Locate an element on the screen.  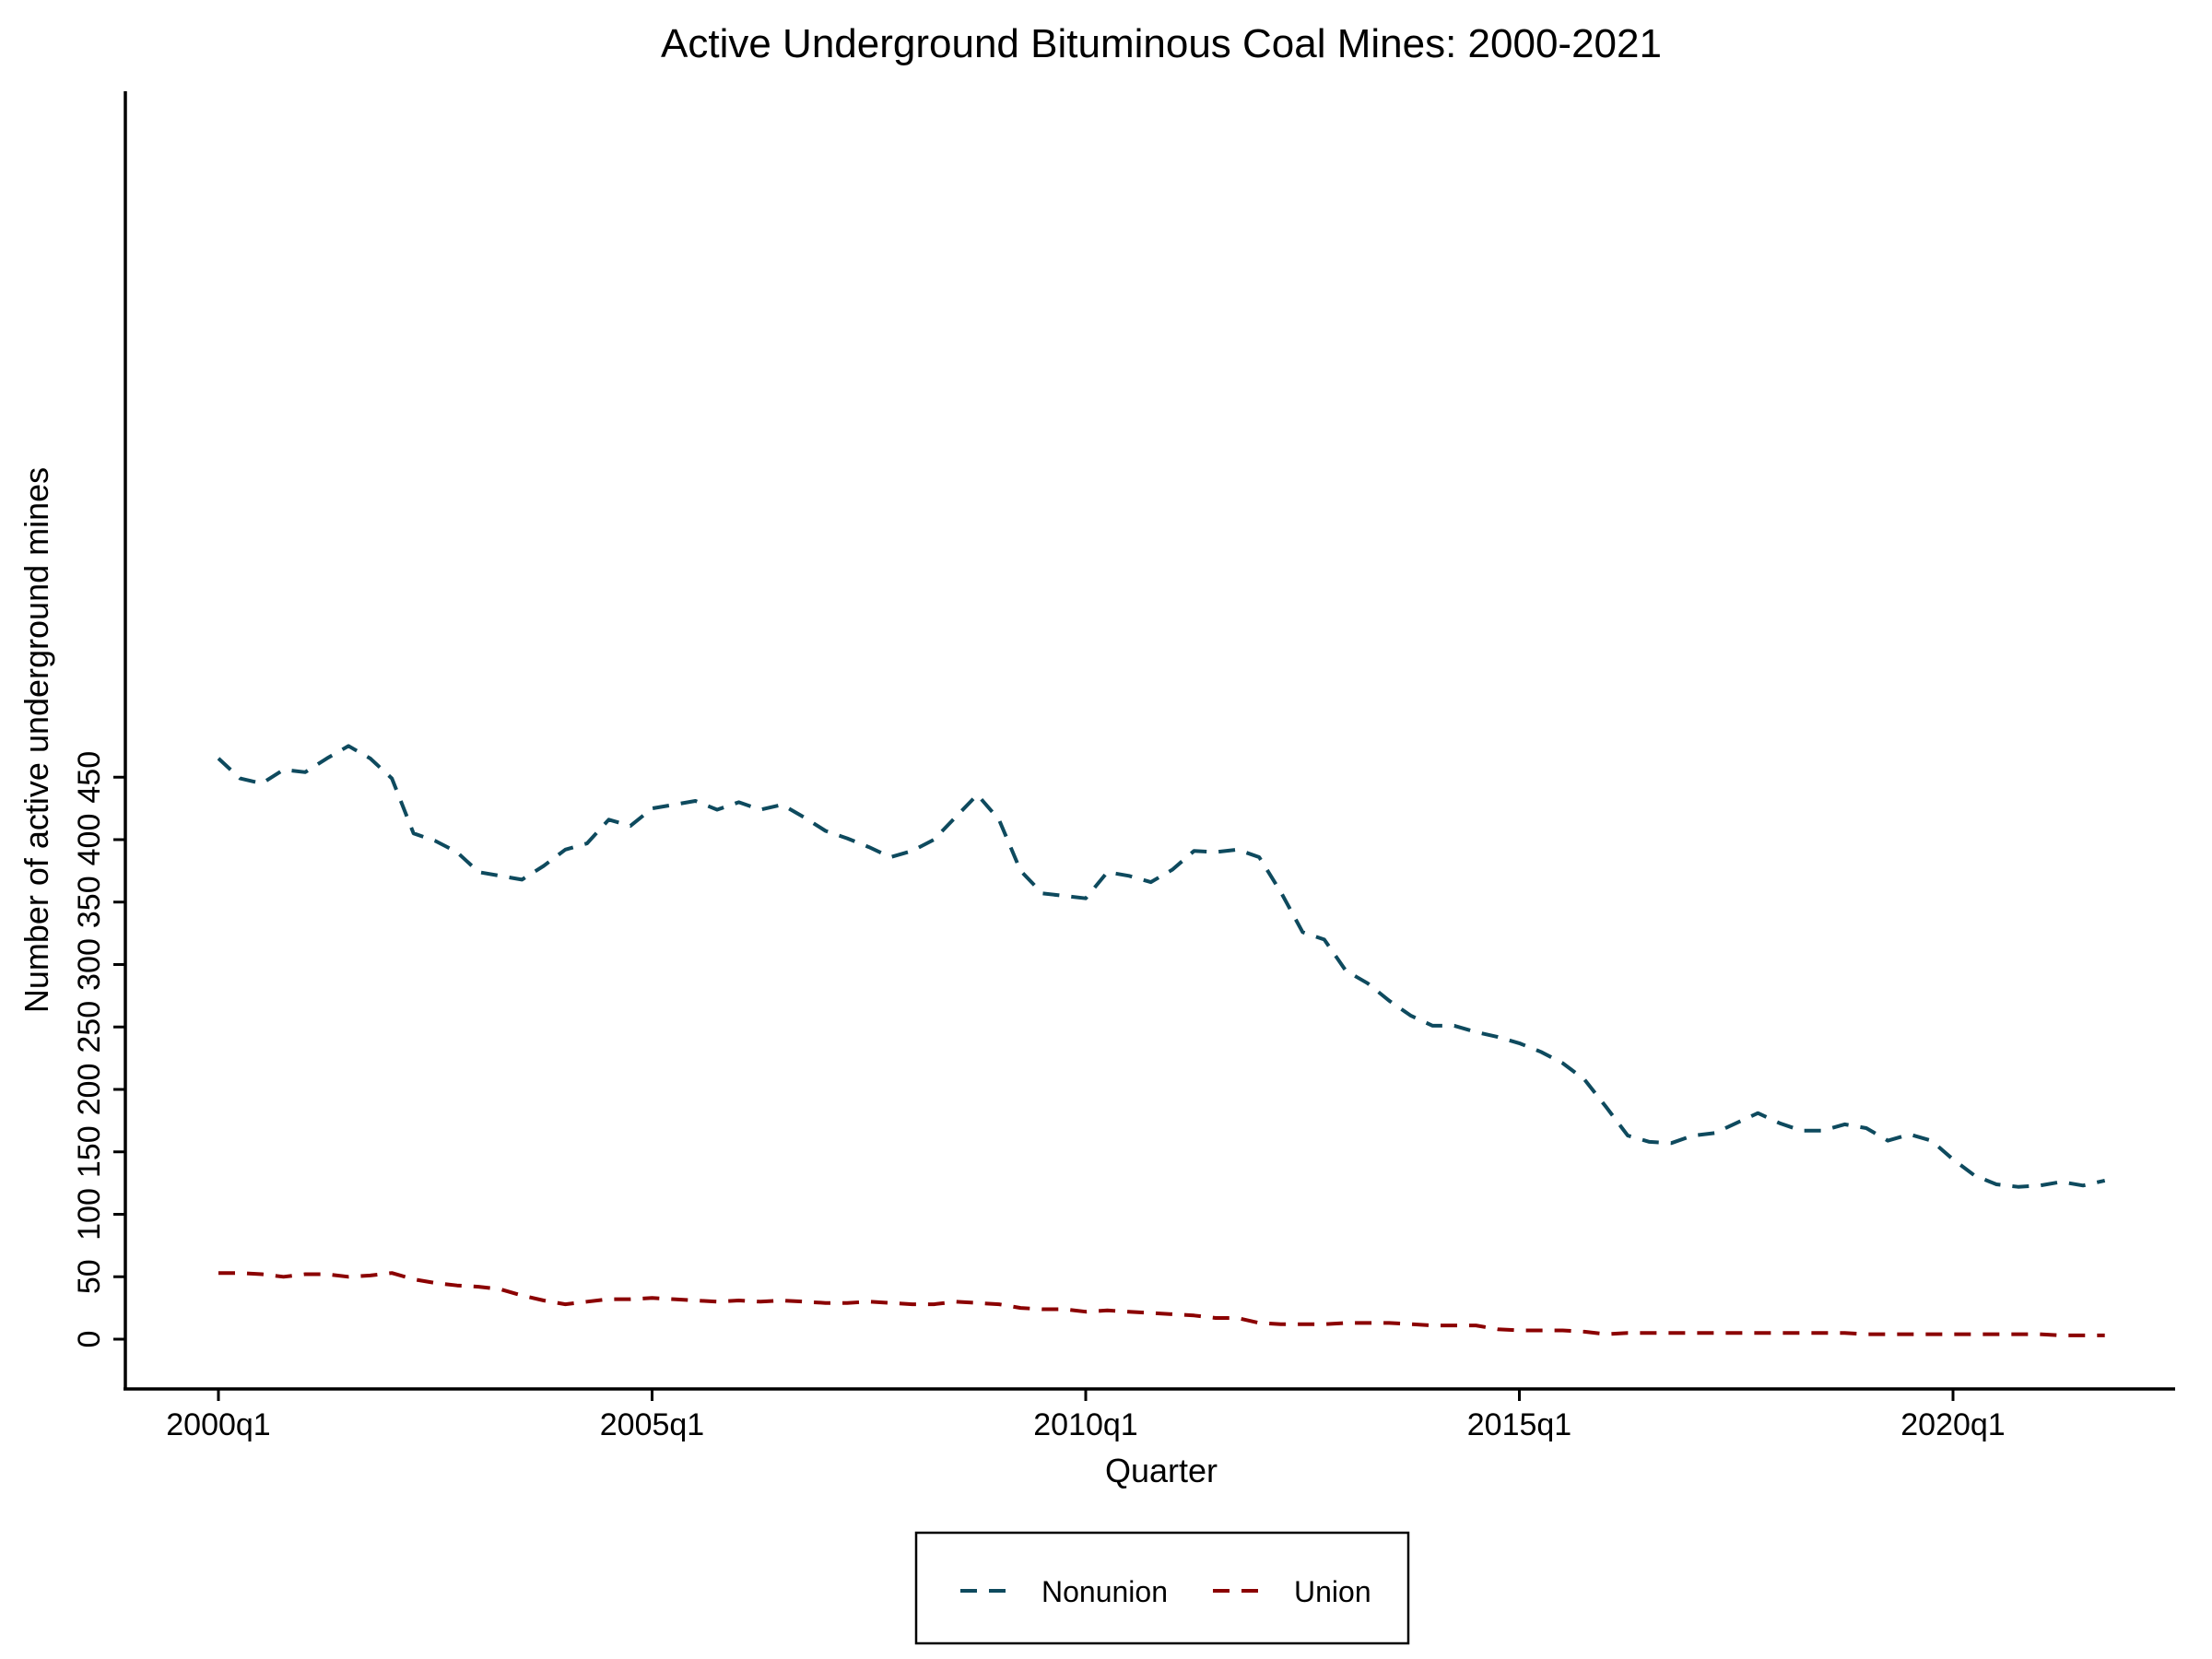
y-tick-label: 400 is located at coordinates (89, 840).